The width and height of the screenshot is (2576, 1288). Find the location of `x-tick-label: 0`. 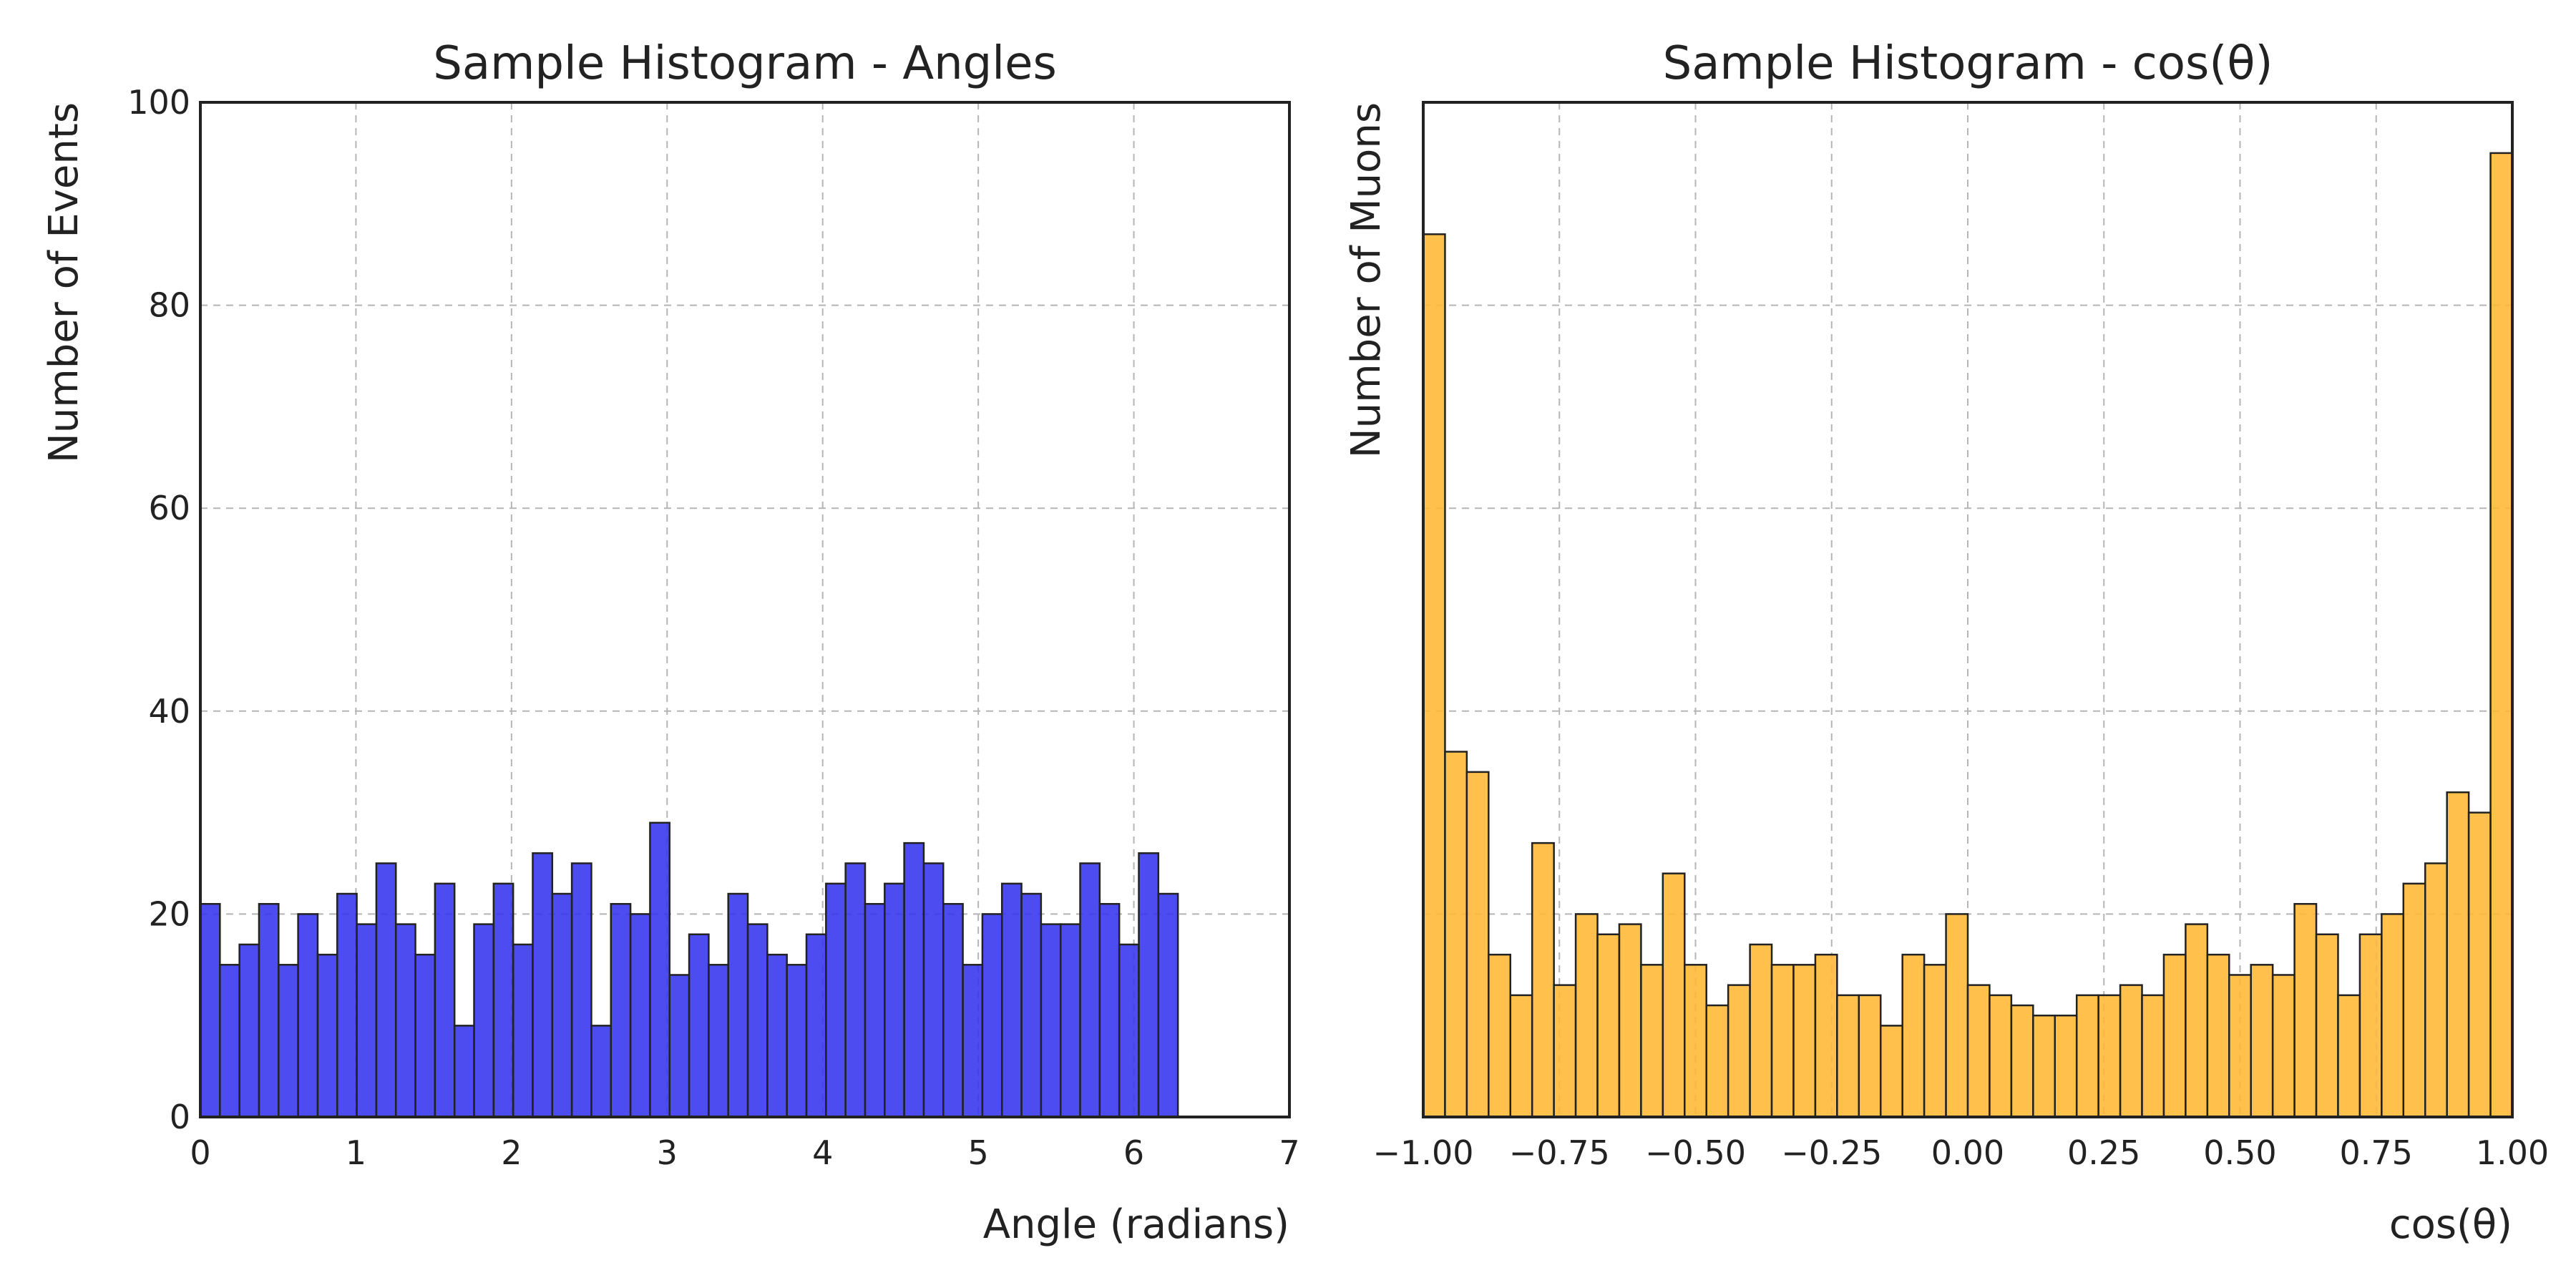

x-tick-label: 0 is located at coordinates (200, 1152).